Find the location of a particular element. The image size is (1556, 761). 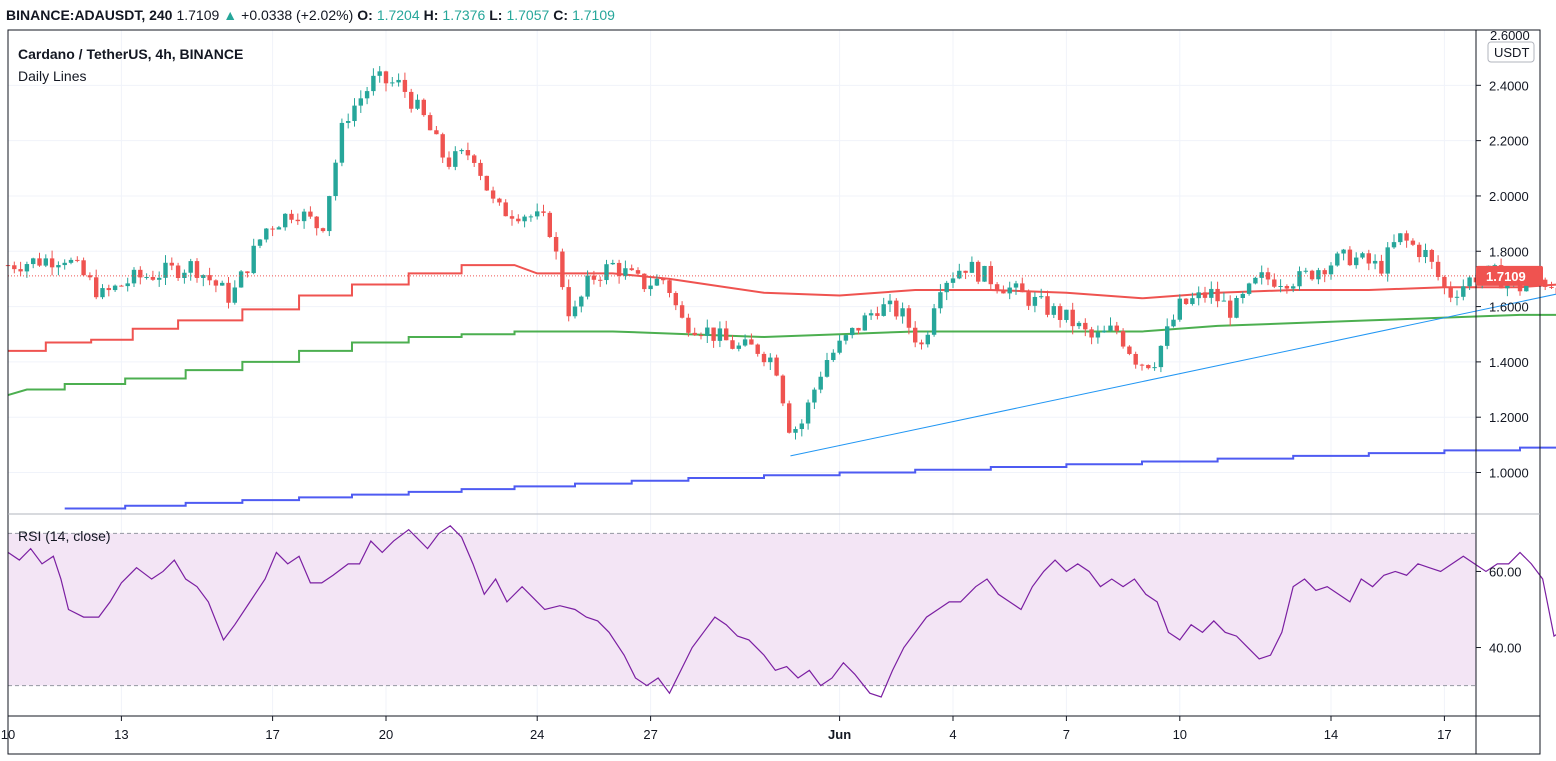

last-price-label: 1.7109 is located at coordinates (1506, 276).